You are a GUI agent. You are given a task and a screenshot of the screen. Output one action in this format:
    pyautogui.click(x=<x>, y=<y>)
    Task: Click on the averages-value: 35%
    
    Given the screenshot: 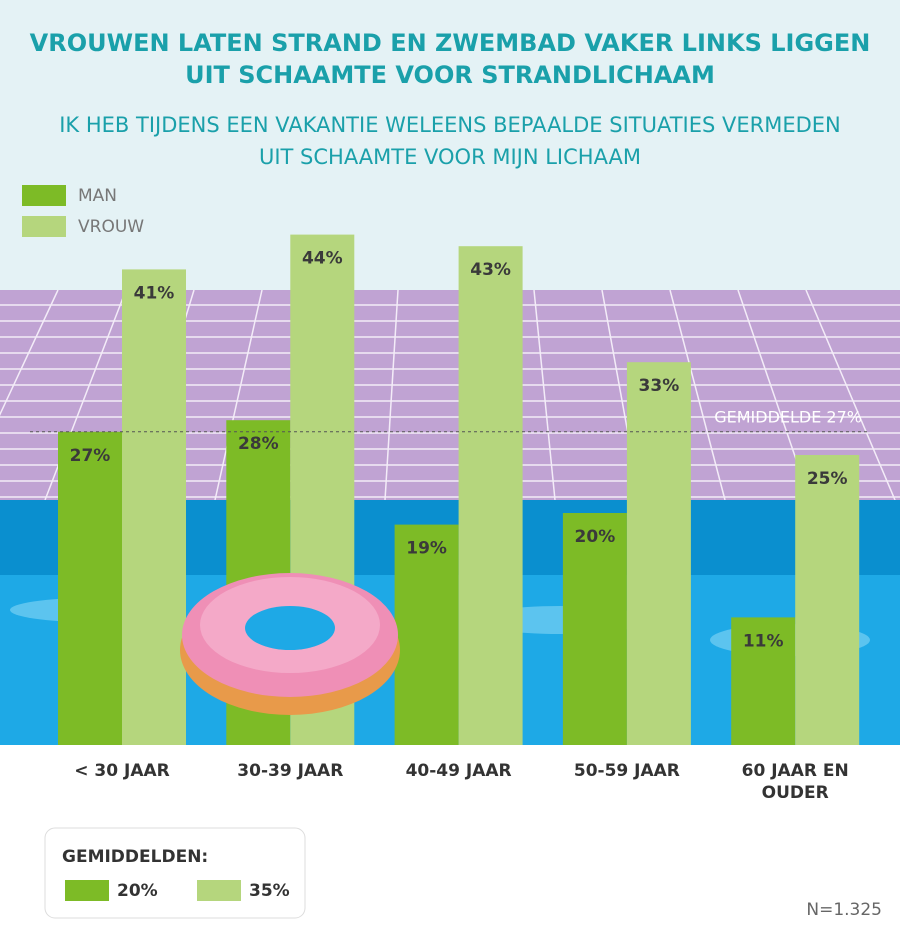 What is the action you would take?
    pyautogui.click(x=269, y=891)
    